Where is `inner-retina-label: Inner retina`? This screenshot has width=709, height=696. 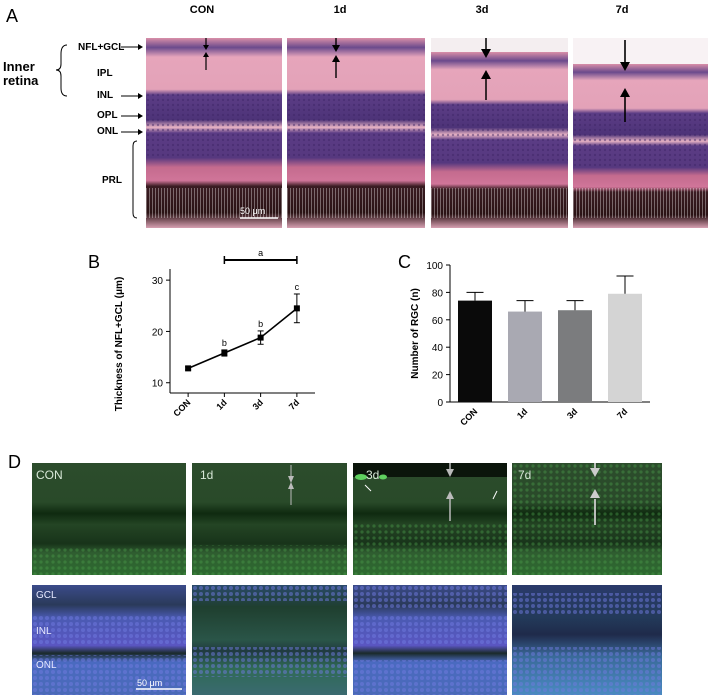
inner-retina-label: Inner retina is located at coordinates (20, 74).